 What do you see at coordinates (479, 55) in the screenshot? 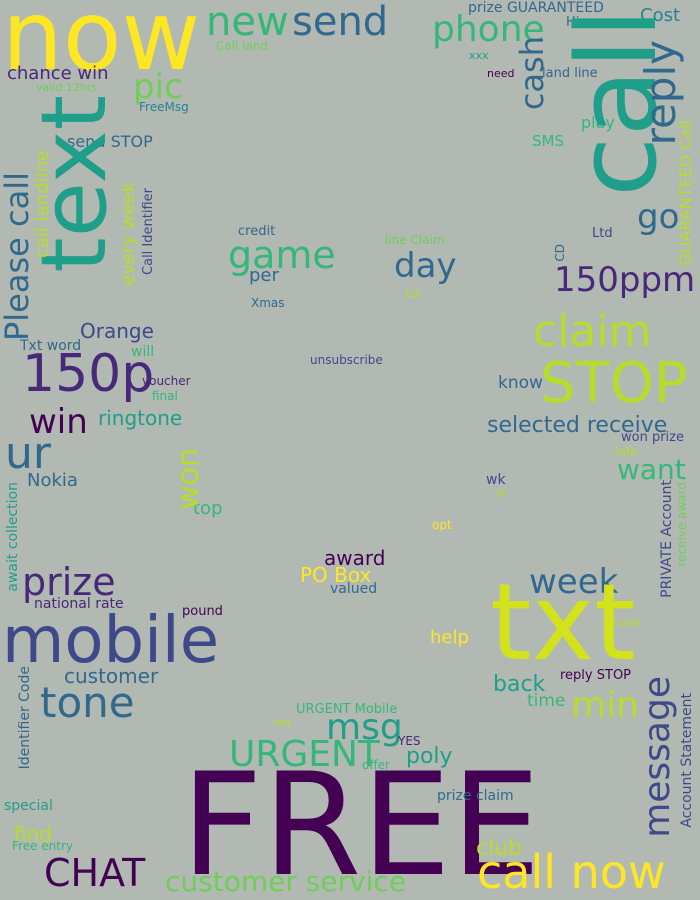
I see `word-xxx: xxx` at bounding box center [479, 55].